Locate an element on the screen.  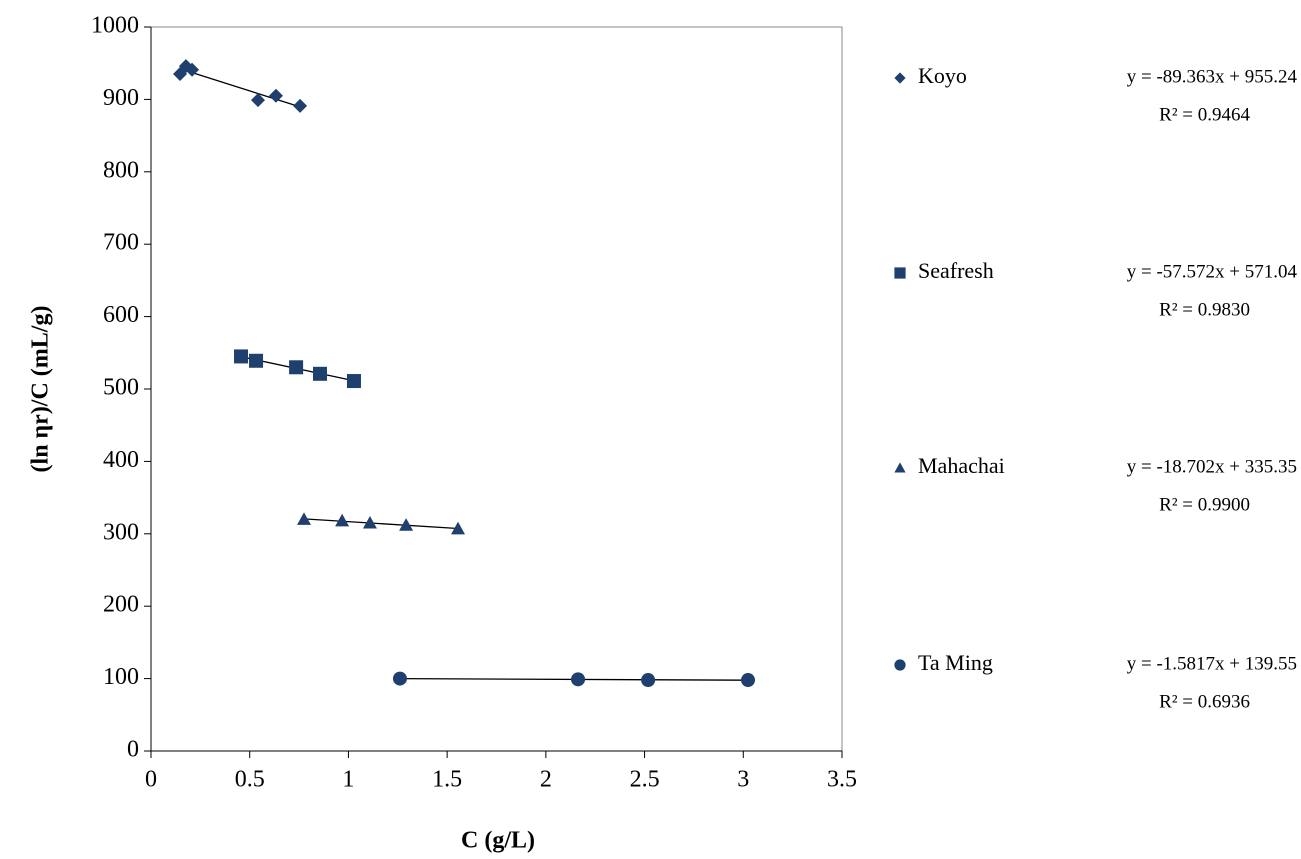
y-tick-label: 0 is located at coordinates (133, 750).